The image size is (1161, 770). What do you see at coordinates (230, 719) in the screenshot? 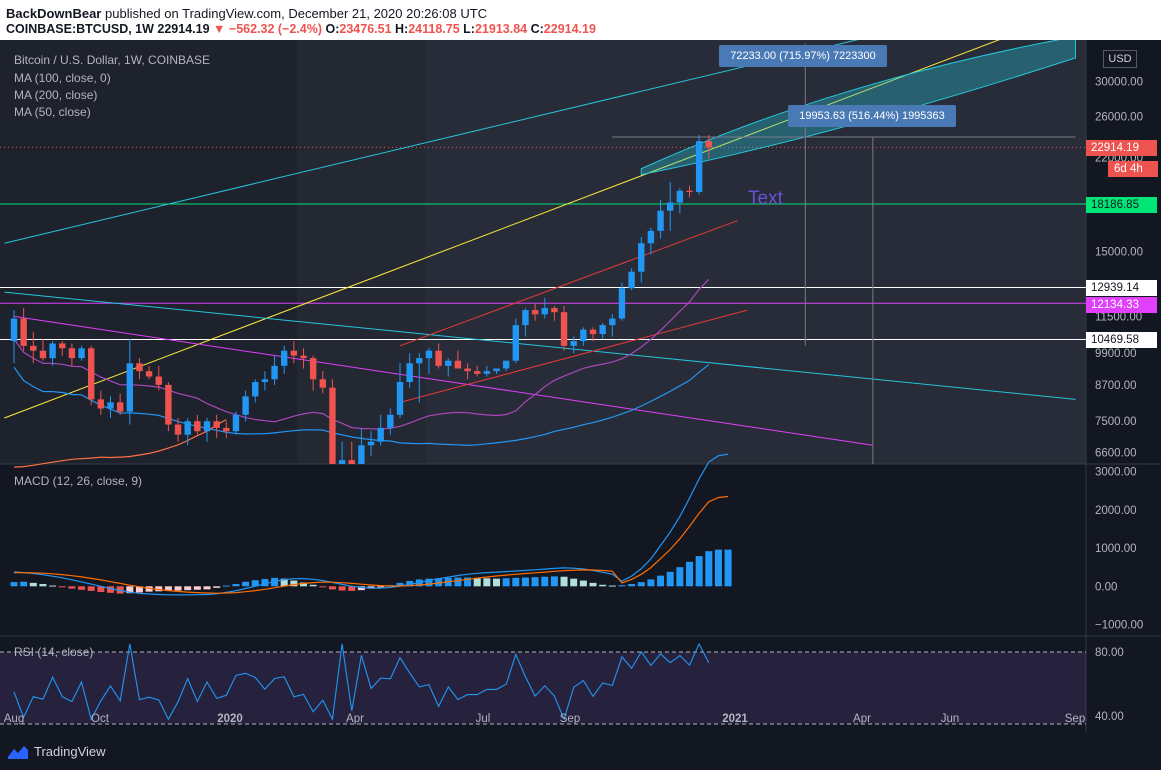
I see `time-tick-label: 2020` at bounding box center [230, 719].